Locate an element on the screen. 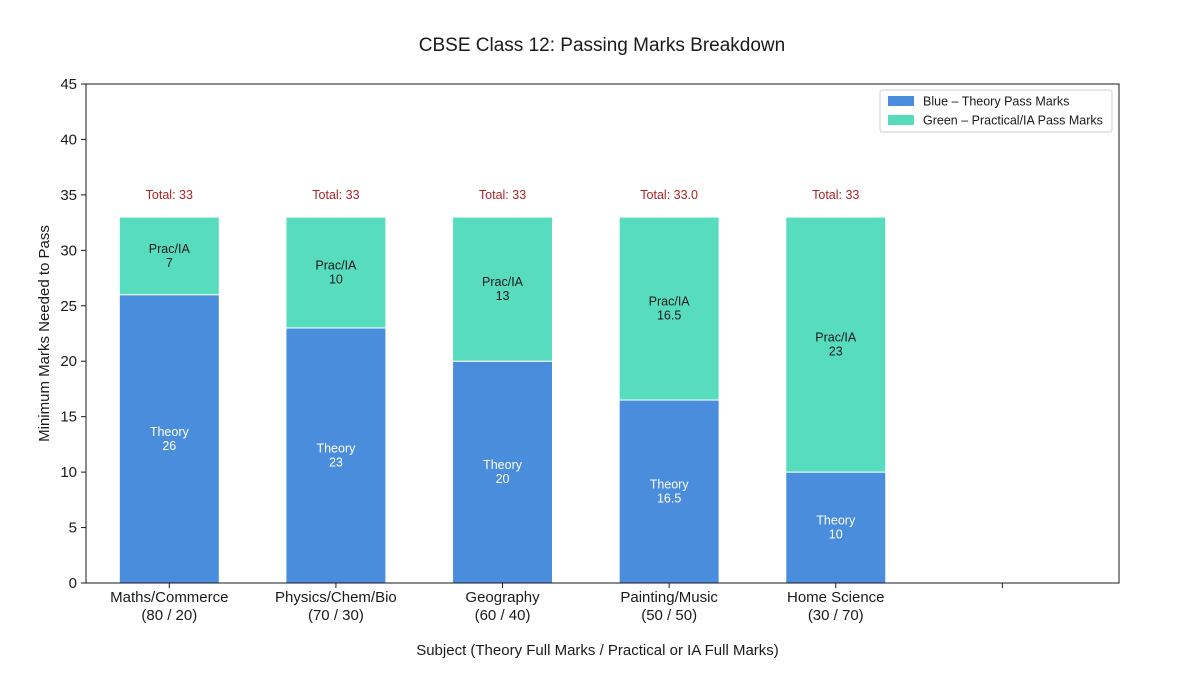 This screenshot has height=681, width=1200. theory-value-label-5: 10 is located at coordinates (836, 535).